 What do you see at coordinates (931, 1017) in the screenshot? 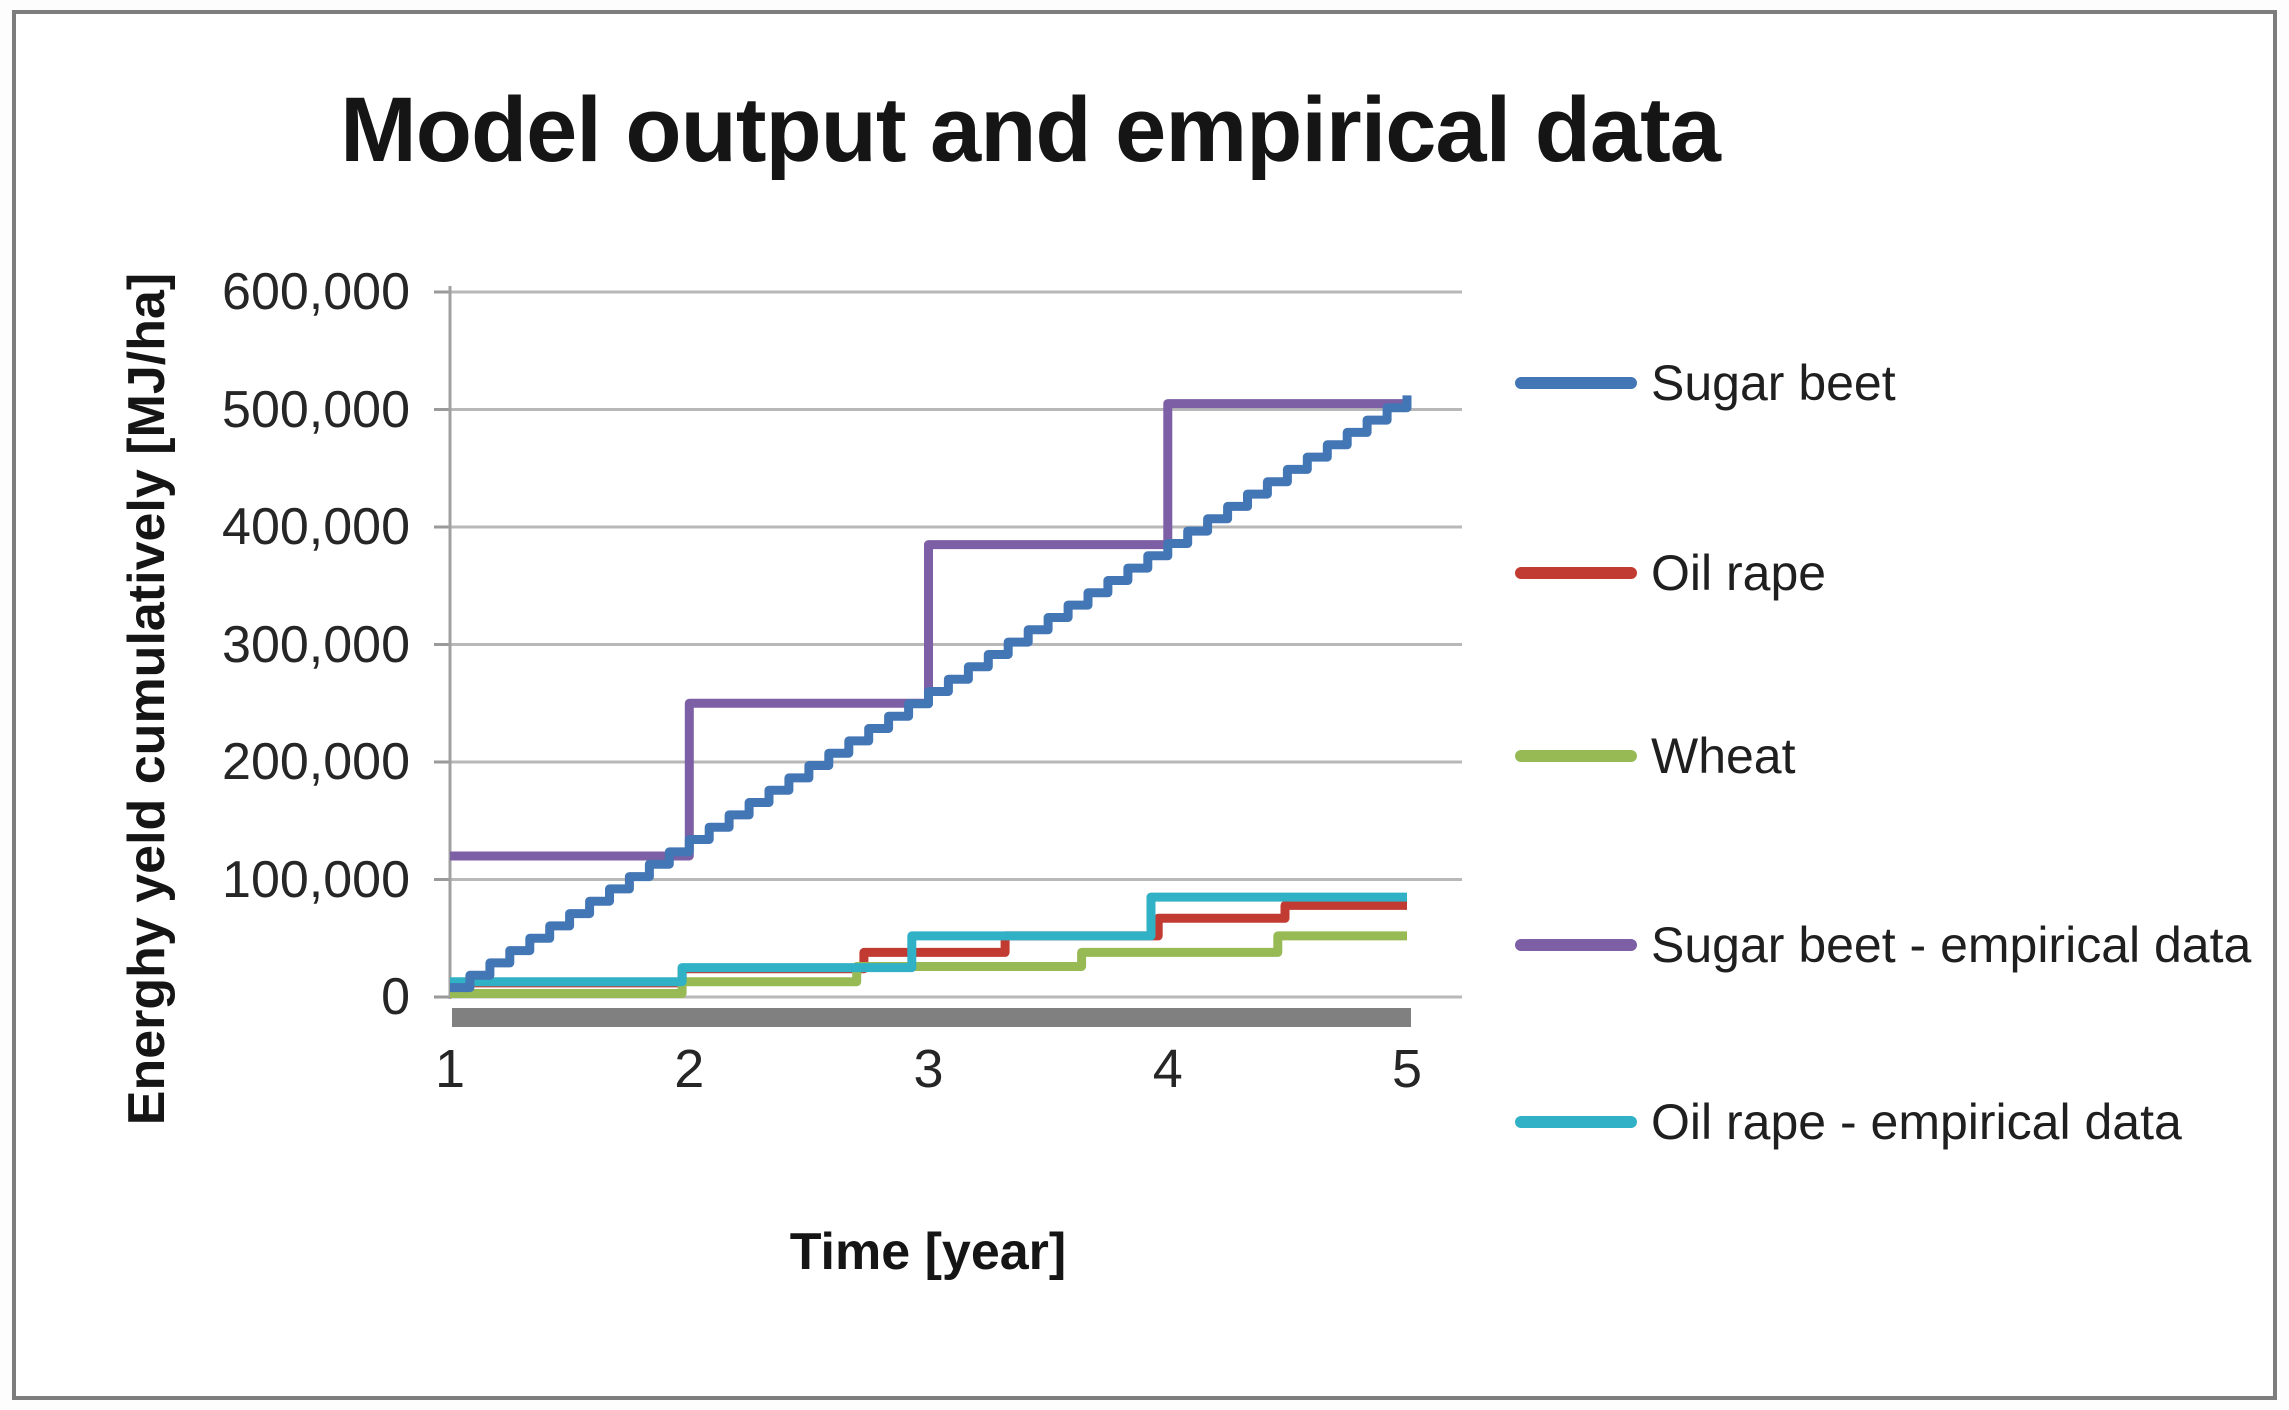
I see `baseline-bar` at bounding box center [931, 1017].